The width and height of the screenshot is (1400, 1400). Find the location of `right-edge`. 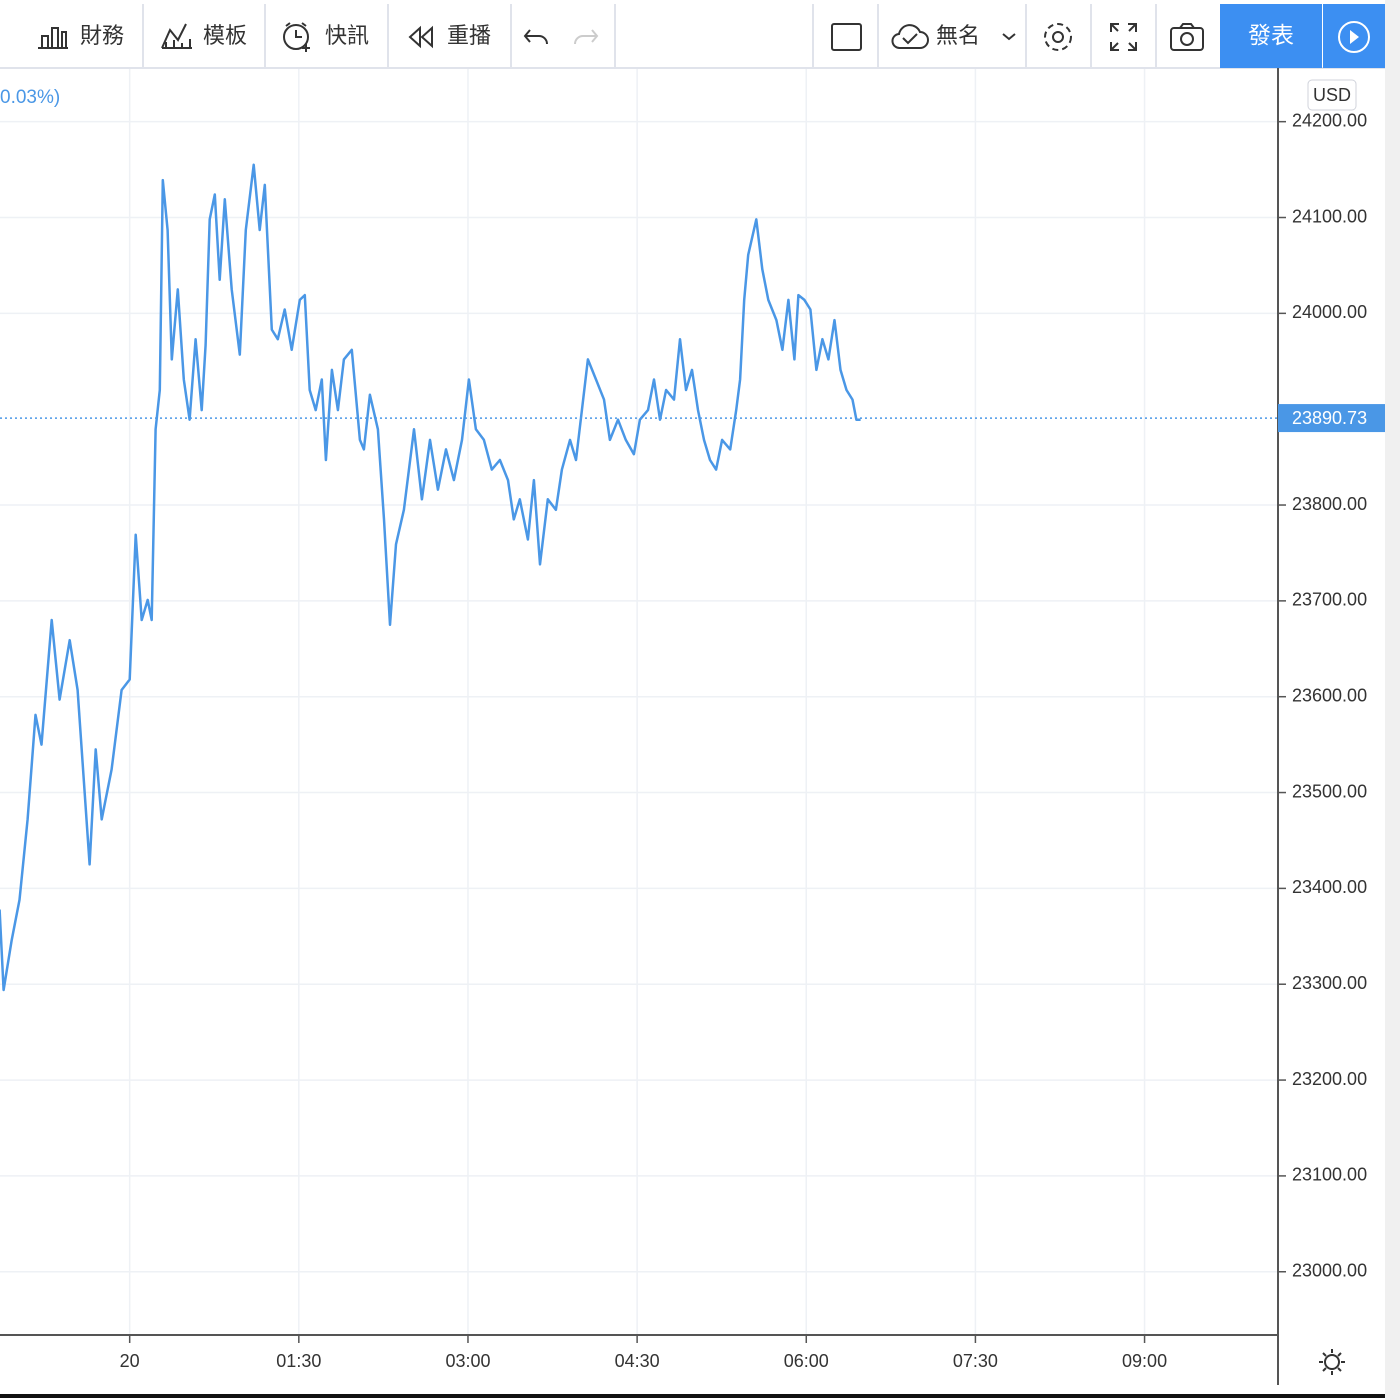

right-edge is located at coordinates (1392, 700).